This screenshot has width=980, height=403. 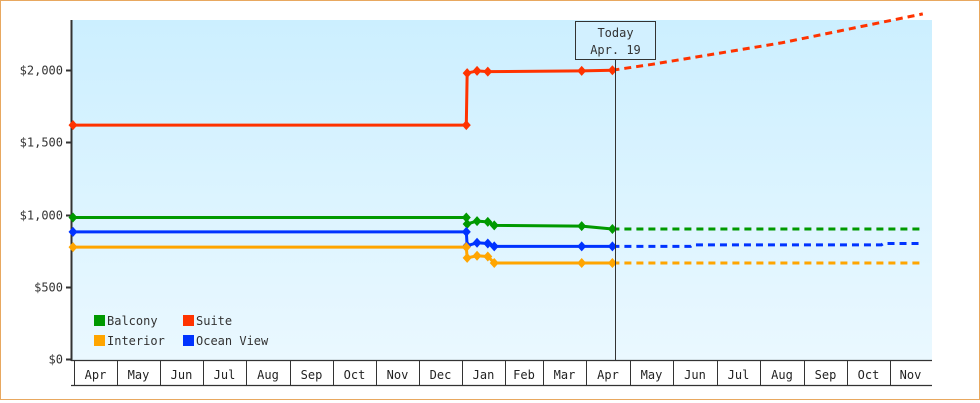 I want to click on legend-label: Interior, so click(x=136, y=341).